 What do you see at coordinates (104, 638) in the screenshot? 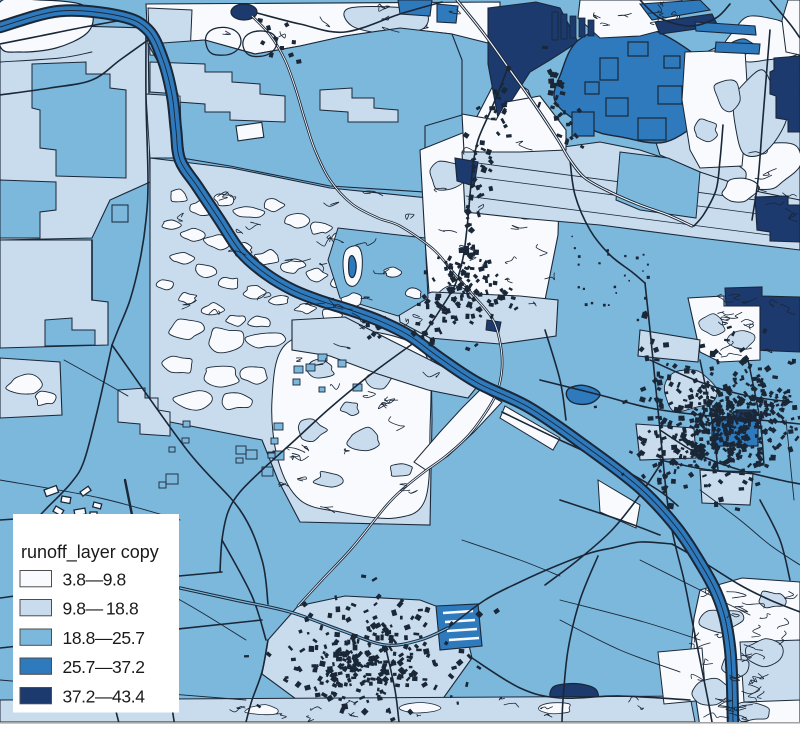
I see `svg-text: 18.8—25.7` at bounding box center [104, 638].